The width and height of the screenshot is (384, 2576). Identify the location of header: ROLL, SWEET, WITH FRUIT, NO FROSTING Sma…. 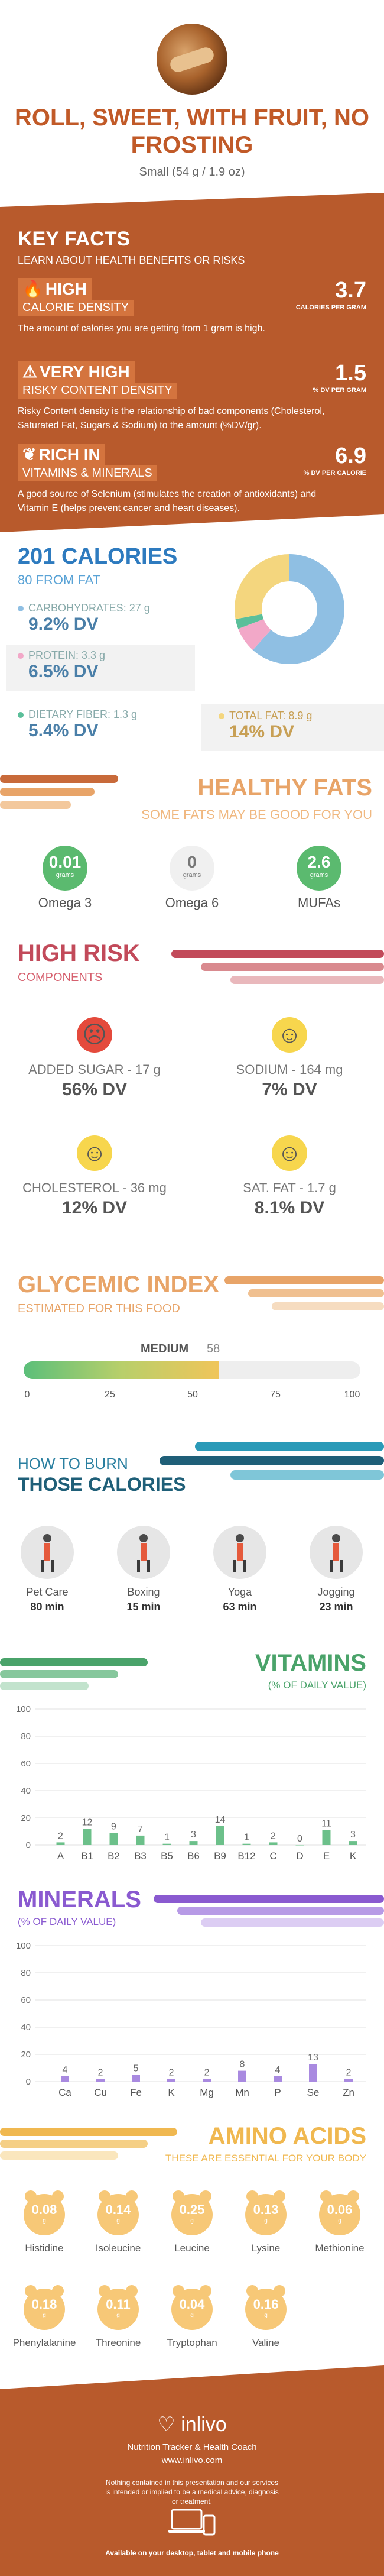
(192, 89).